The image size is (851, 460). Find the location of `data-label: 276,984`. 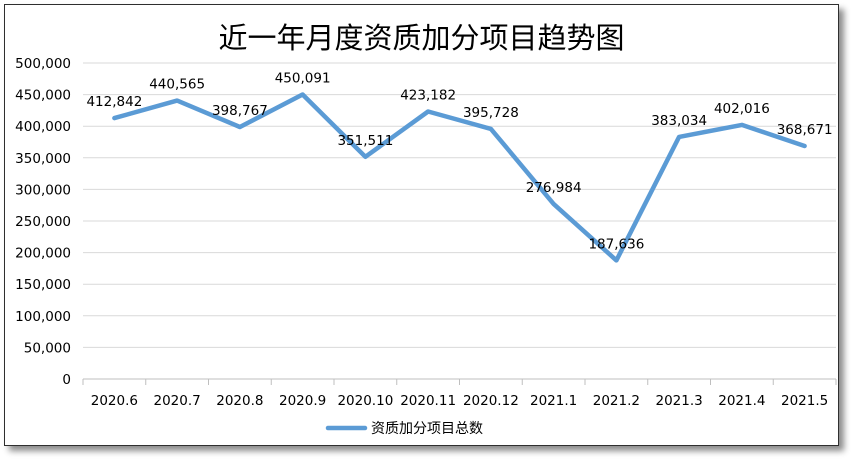

data-label: 276,984 is located at coordinates (554, 188).